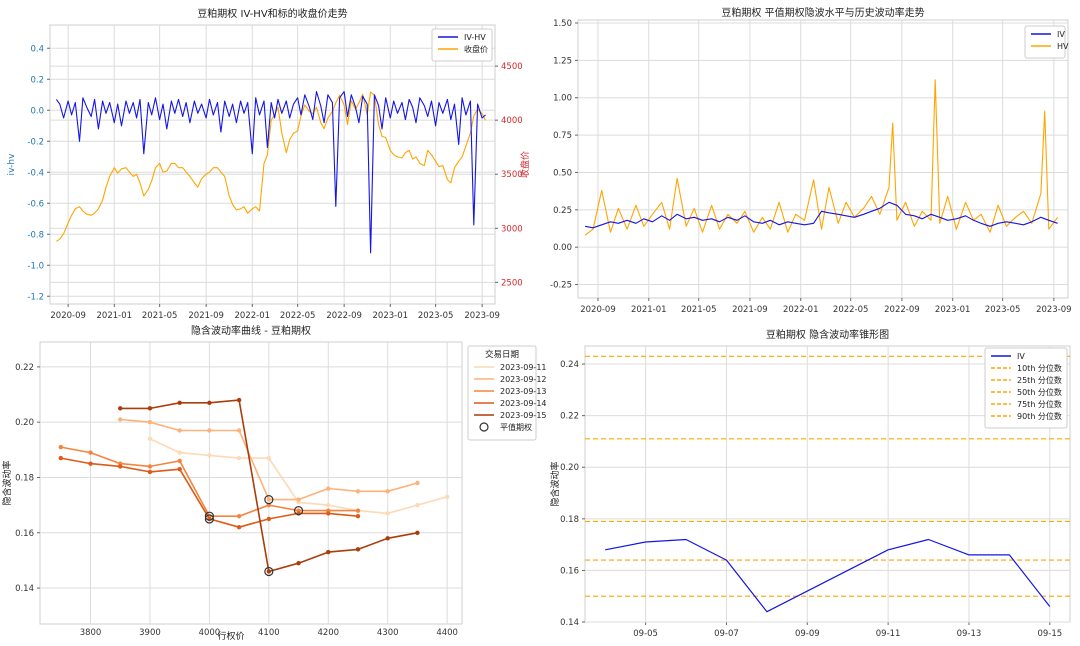 This screenshot has height=646, width=1080. Describe the element at coordinates (969, 634) in the screenshot. I see `x-tick-label: 09-13` at that location.